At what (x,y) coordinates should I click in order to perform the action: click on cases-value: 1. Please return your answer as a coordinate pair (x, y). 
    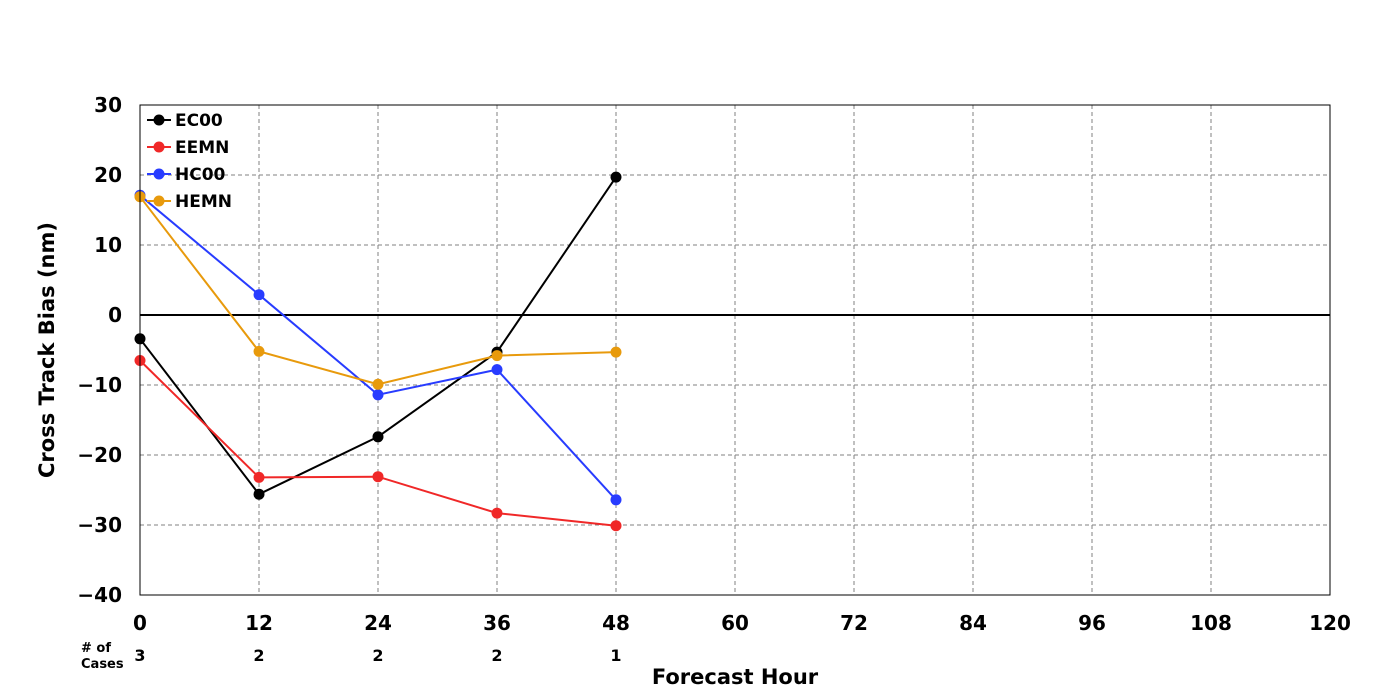
    Looking at the image, I should click on (615, 655).